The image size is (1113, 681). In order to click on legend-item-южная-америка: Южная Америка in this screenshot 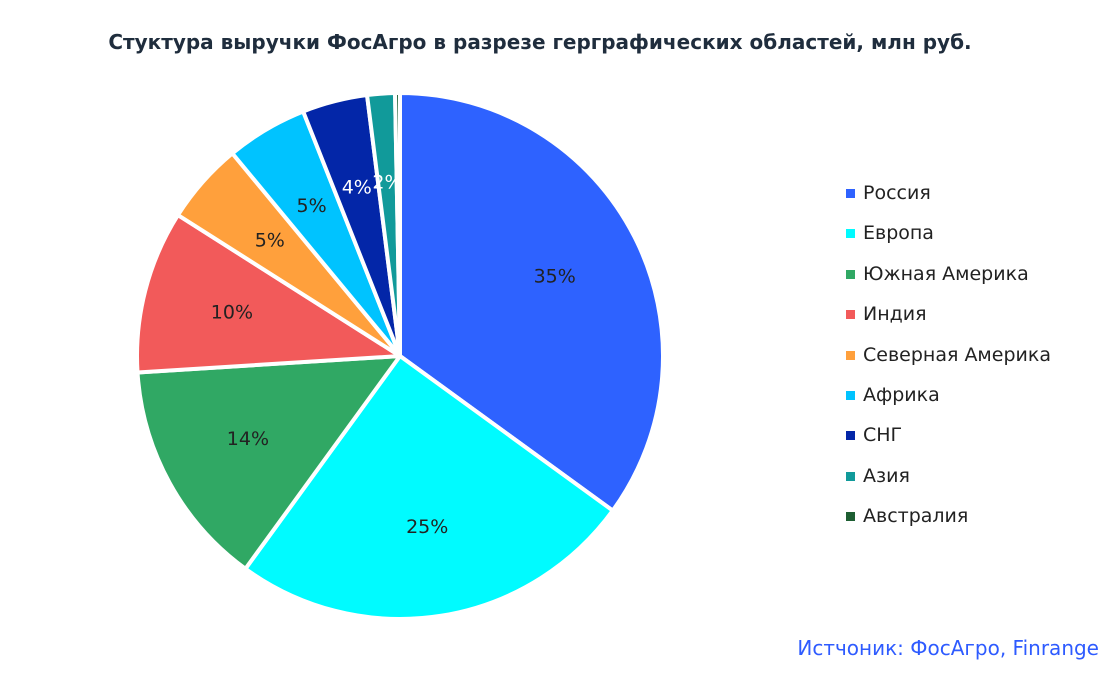, I will do `click(948, 281)`.